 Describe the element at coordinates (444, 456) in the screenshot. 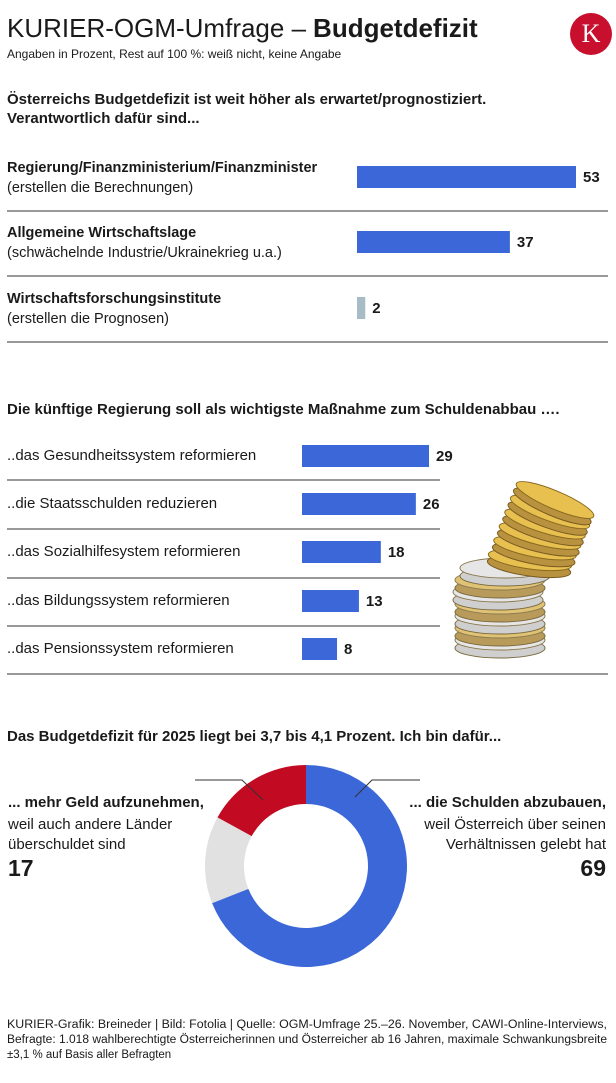

I see `value-label: 29` at that location.